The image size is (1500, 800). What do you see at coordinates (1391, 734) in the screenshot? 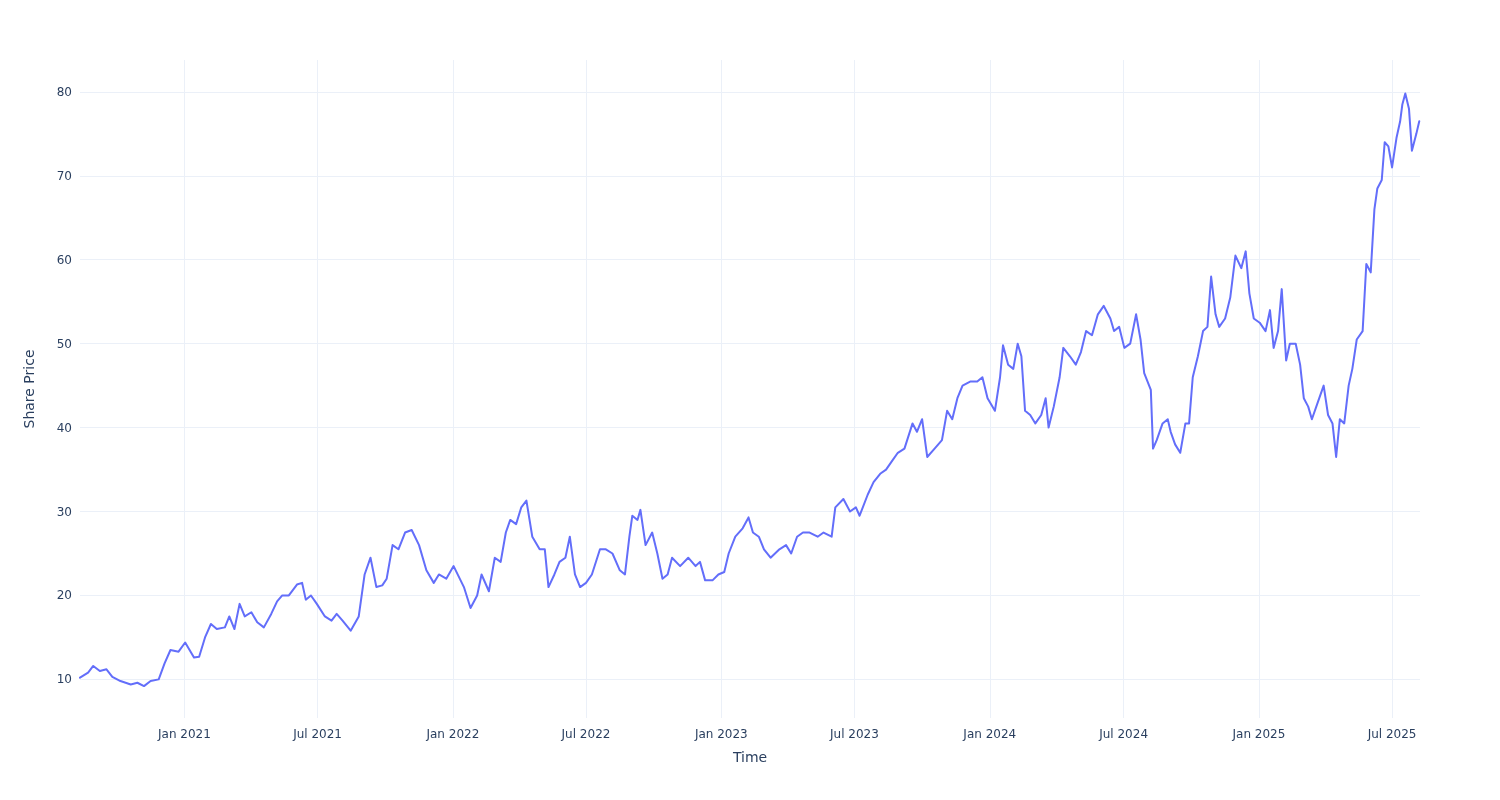
I see `x-tick-label: Jul 2025` at bounding box center [1391, 734].